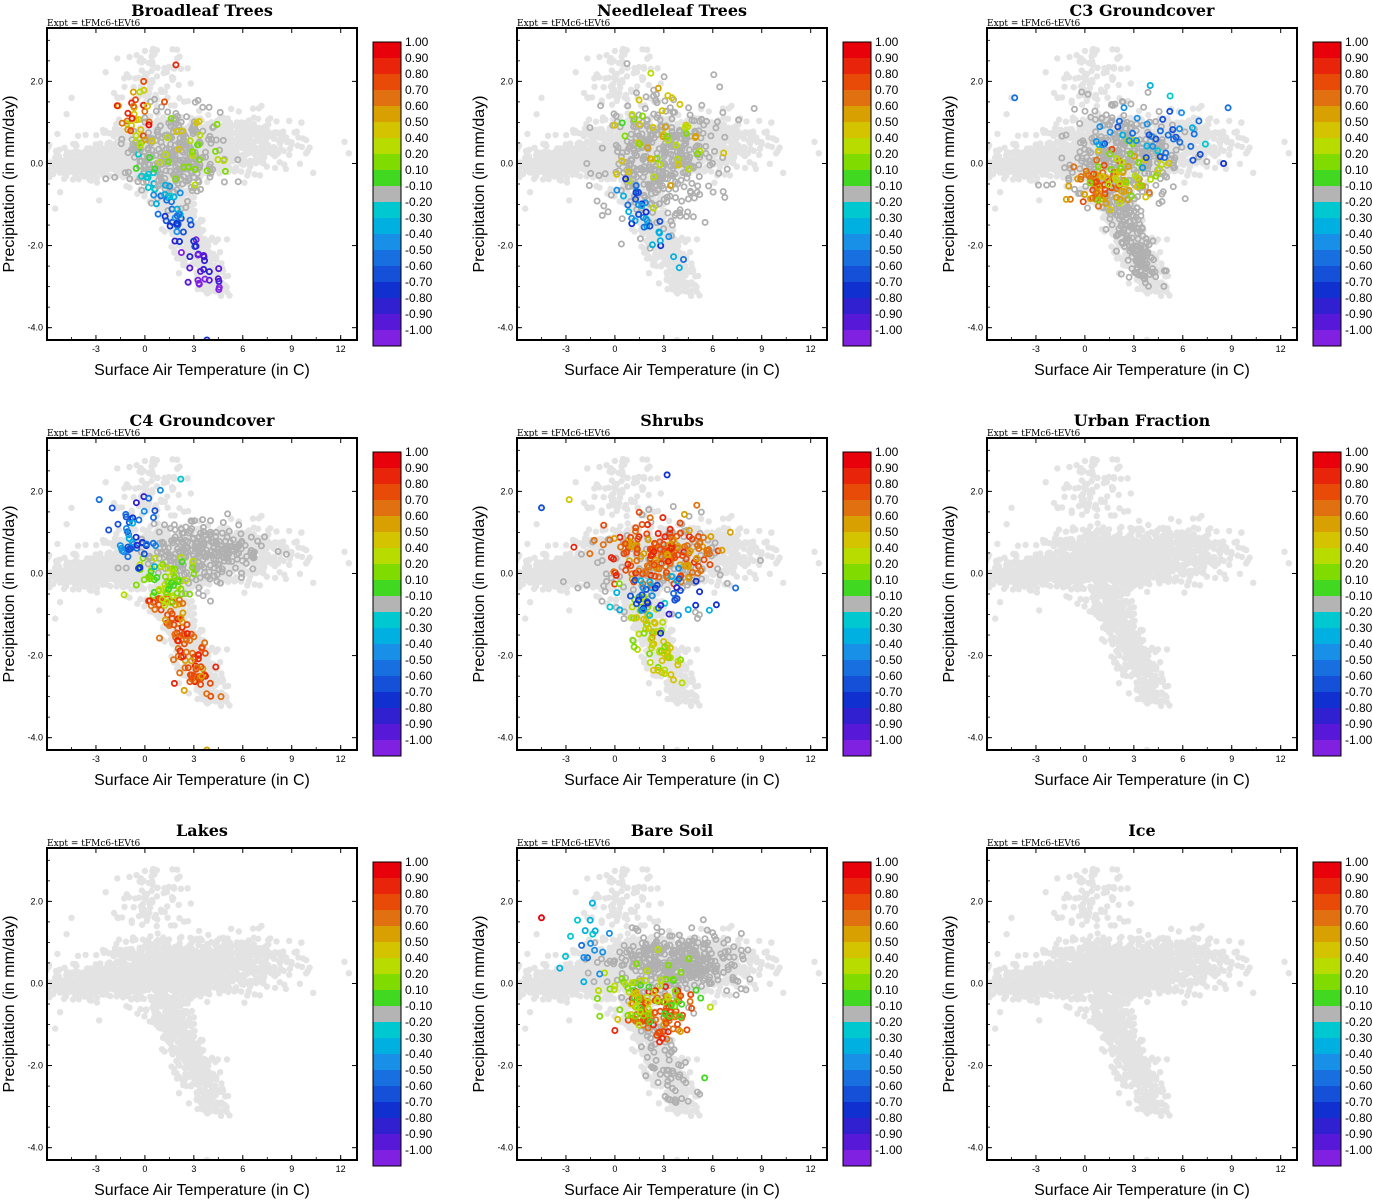 Image resolution: width=1373 pixels, height=1200 pixels. I want to click on colorbar-label: 0.80, so click(417, 74).